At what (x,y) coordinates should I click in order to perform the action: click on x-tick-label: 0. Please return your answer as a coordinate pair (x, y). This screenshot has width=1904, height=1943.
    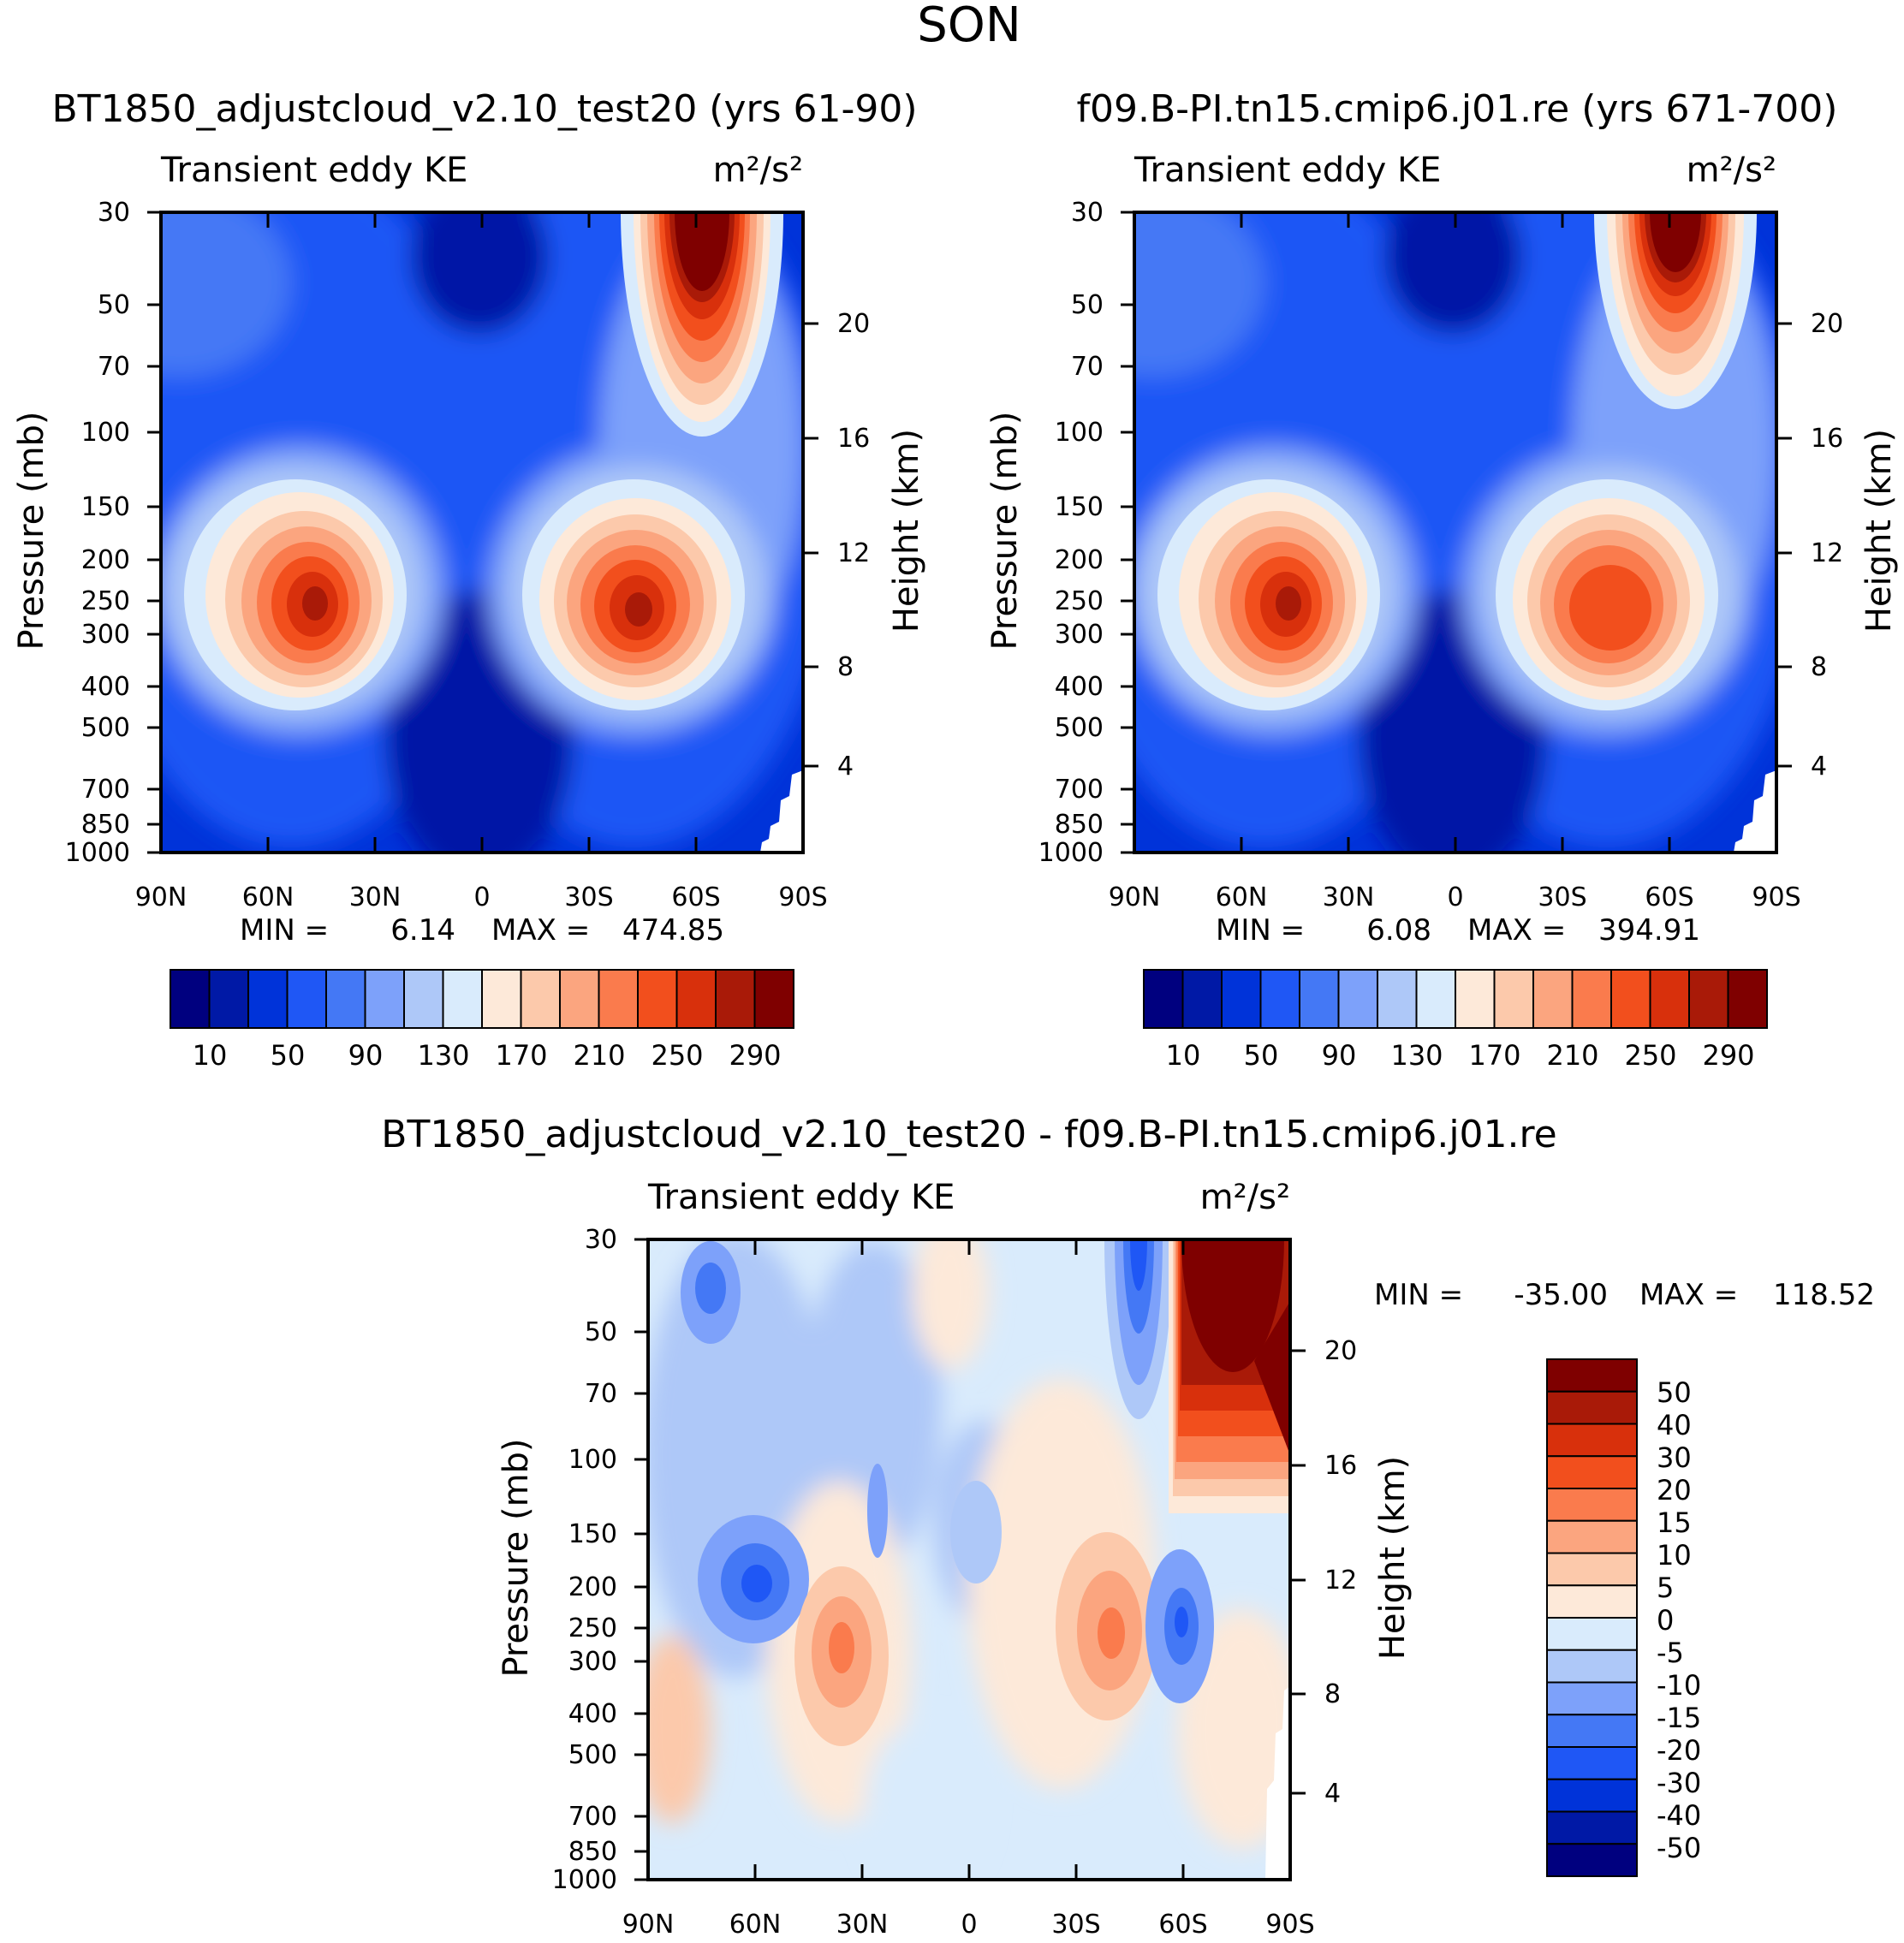
    Looking at the image, I should click on (1455, 897).